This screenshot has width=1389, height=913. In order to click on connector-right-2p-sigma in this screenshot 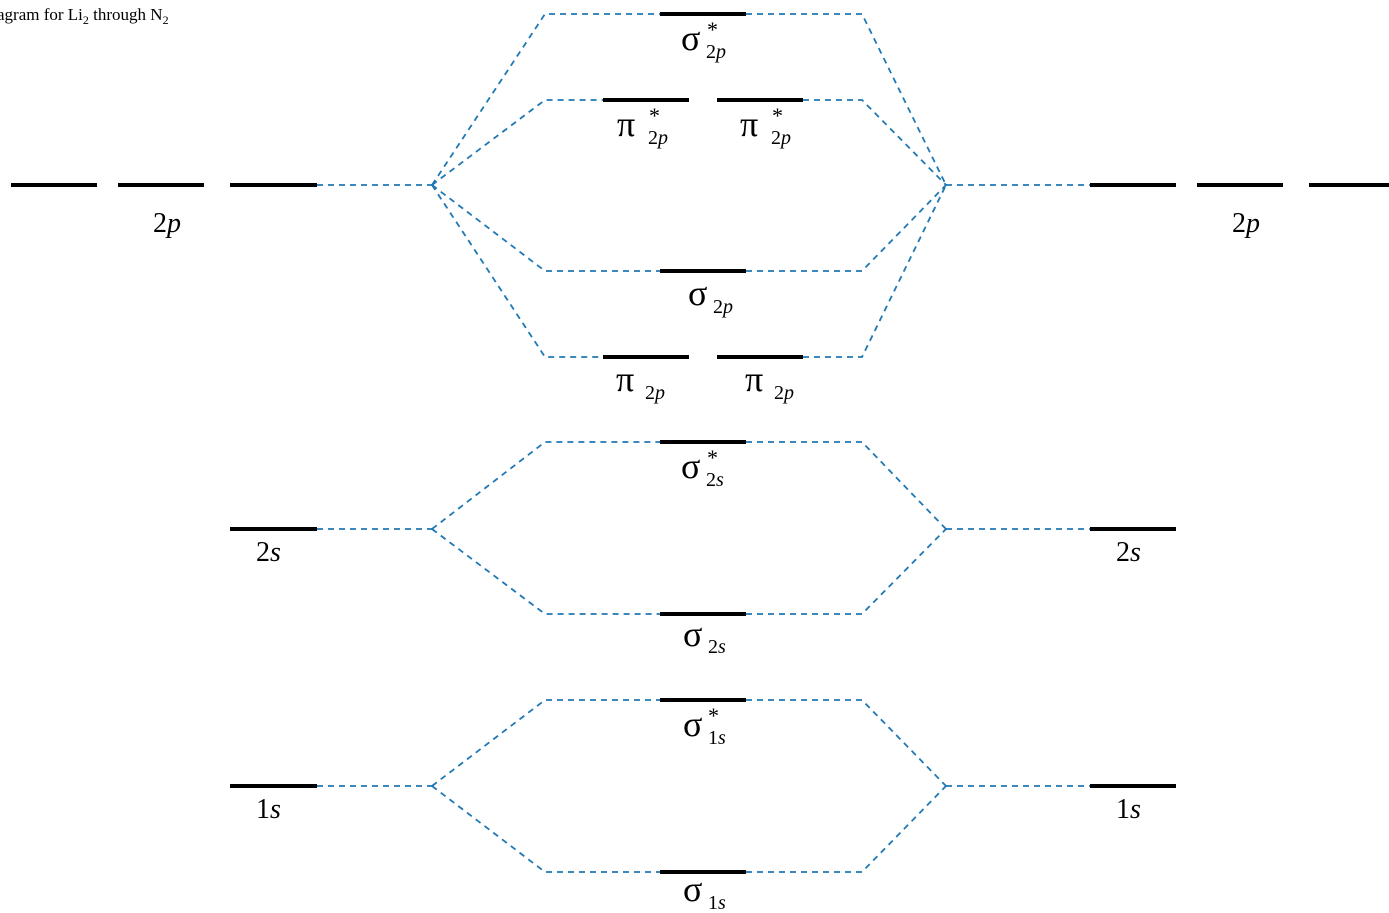, I will do `click(846, 228)`.